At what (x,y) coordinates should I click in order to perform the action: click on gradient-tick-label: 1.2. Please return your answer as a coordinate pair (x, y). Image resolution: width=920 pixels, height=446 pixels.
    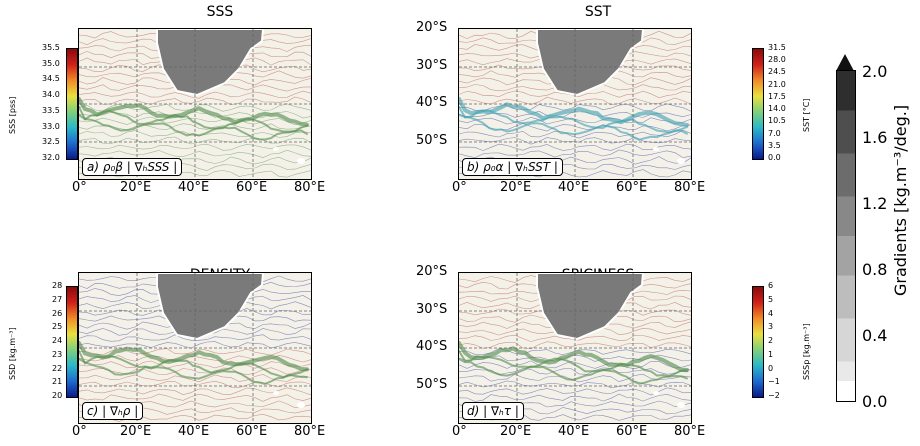
    Looking at the image, I should click on (875, 203).